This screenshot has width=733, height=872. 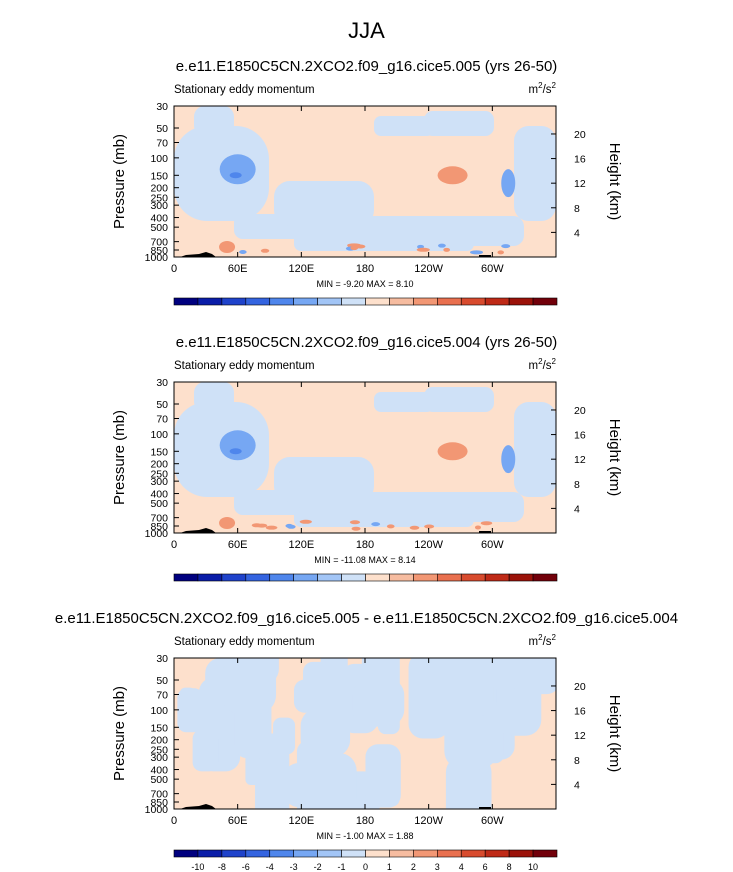 I want to click on y-tick-label: 70, so click(x=162, y=143).